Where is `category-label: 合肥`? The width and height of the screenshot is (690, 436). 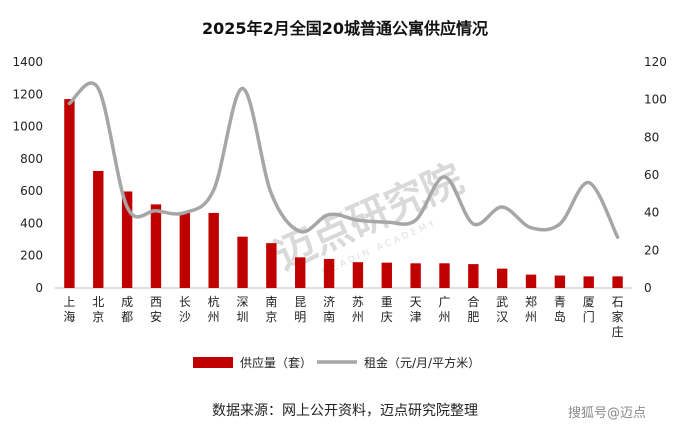 category-label: 合肥 is located at coordinates (473, 309).